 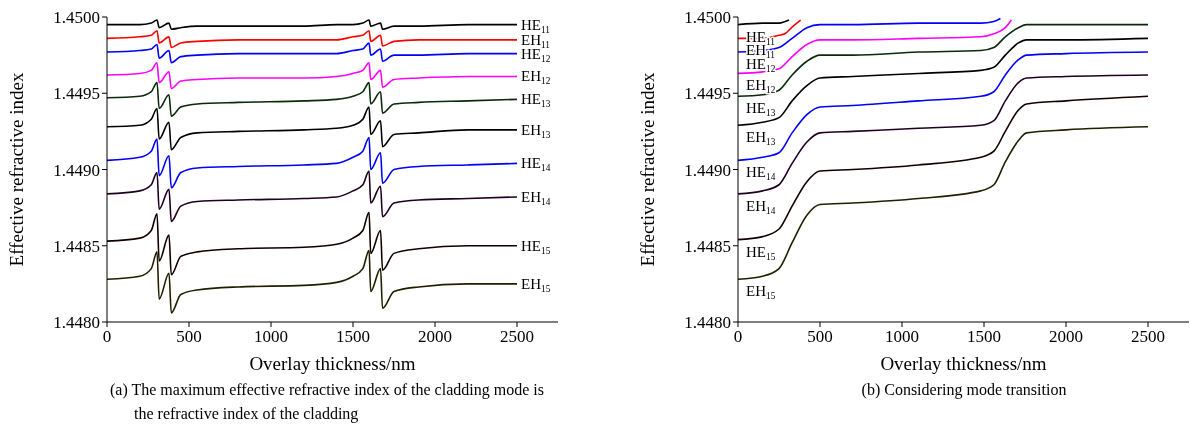 What do you see at coordinates (536, 25) in the screenshot?
I see `series-label: HE$_{11}$` at bounding box center [536, 25].